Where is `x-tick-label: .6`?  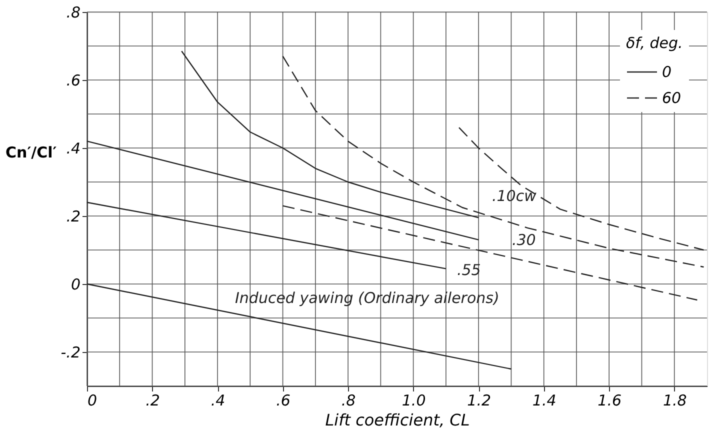
x-tick-label: .6 is located at coordinates (283, 401).